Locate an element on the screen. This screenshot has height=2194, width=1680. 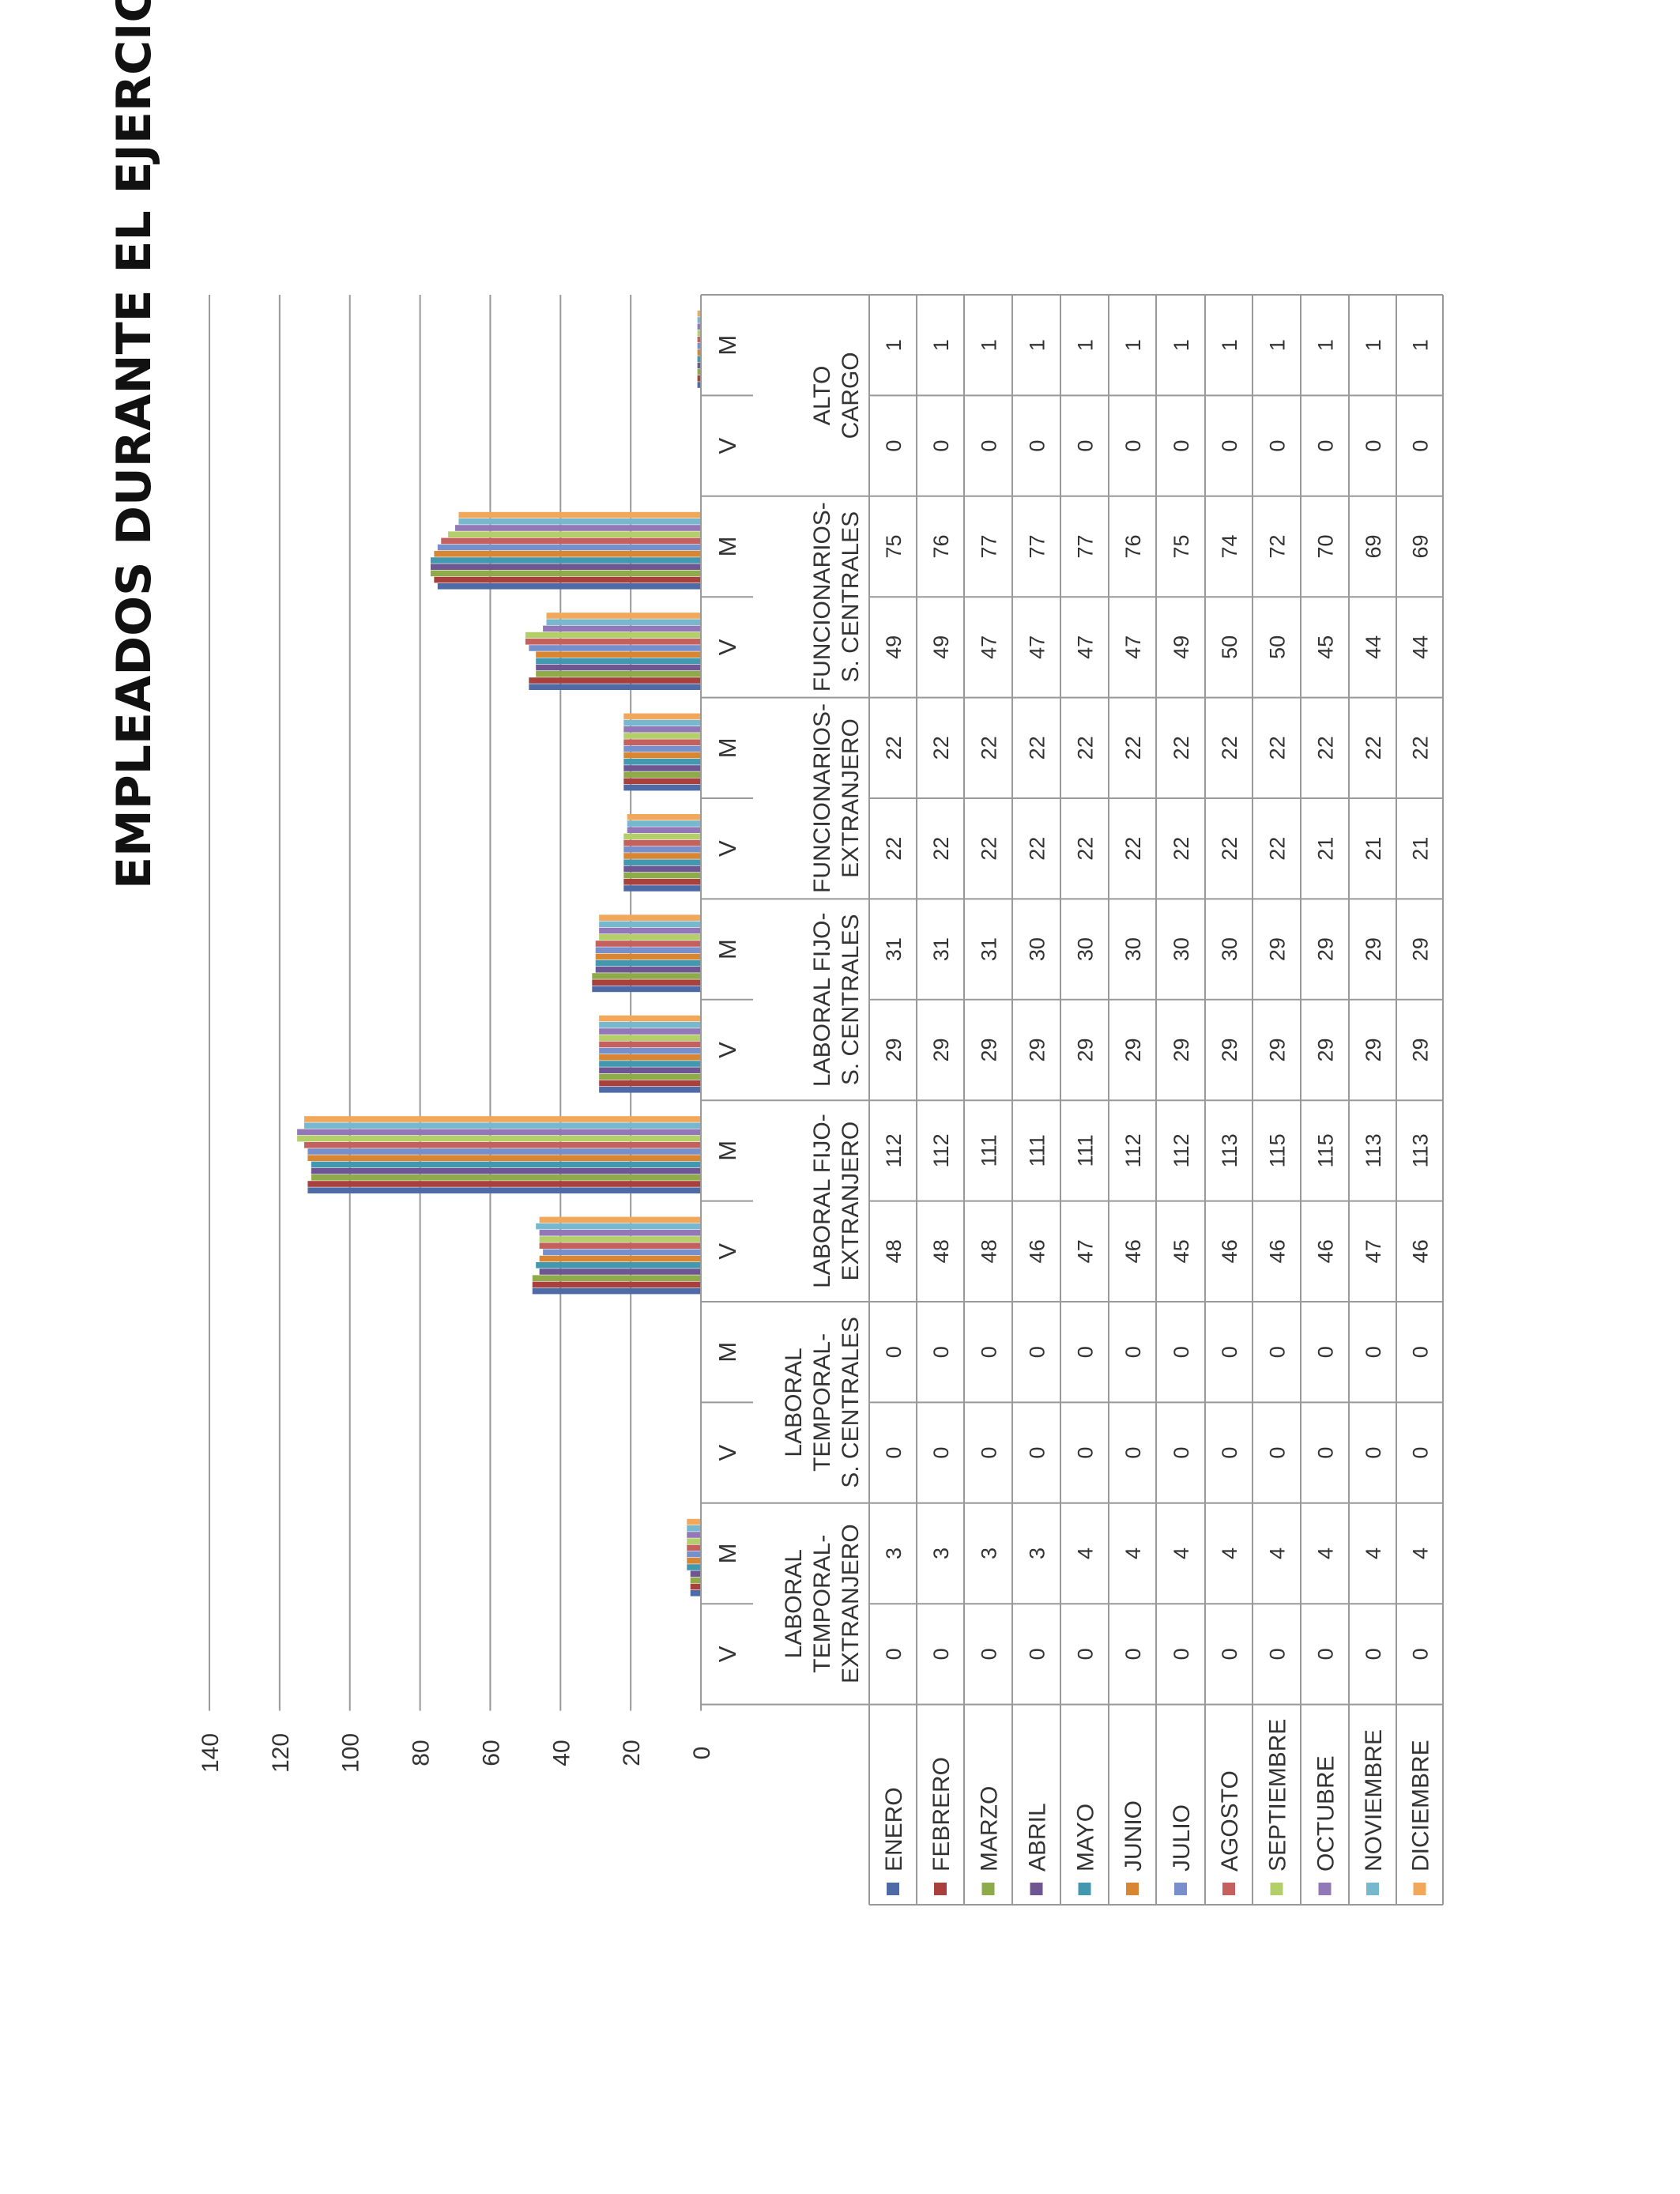
cell-agosto-8: 113 is located at coordinates (1229, 1150).